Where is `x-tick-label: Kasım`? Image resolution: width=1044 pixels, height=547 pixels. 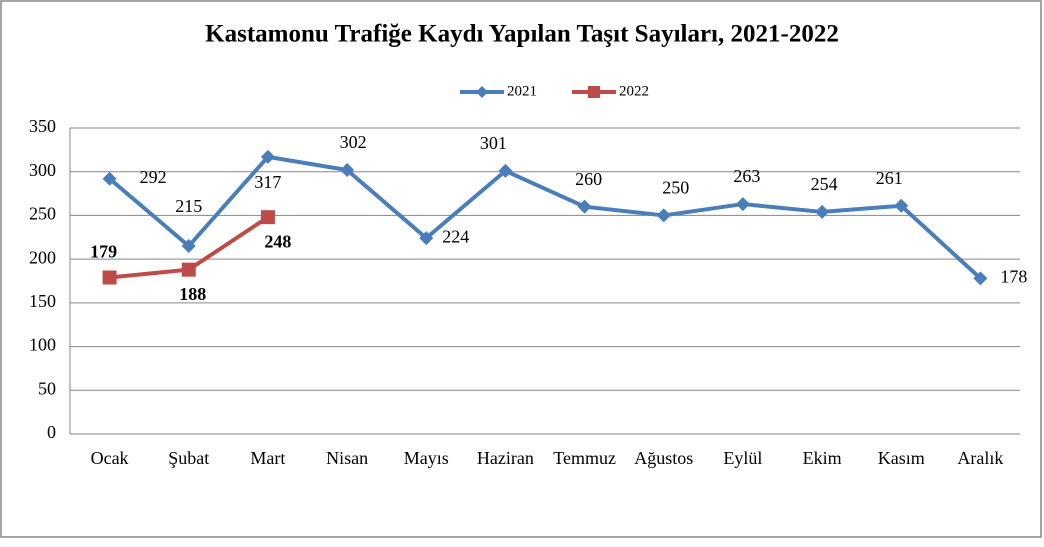
x-tick-label: Kasım is located at coordinates (901, 458).